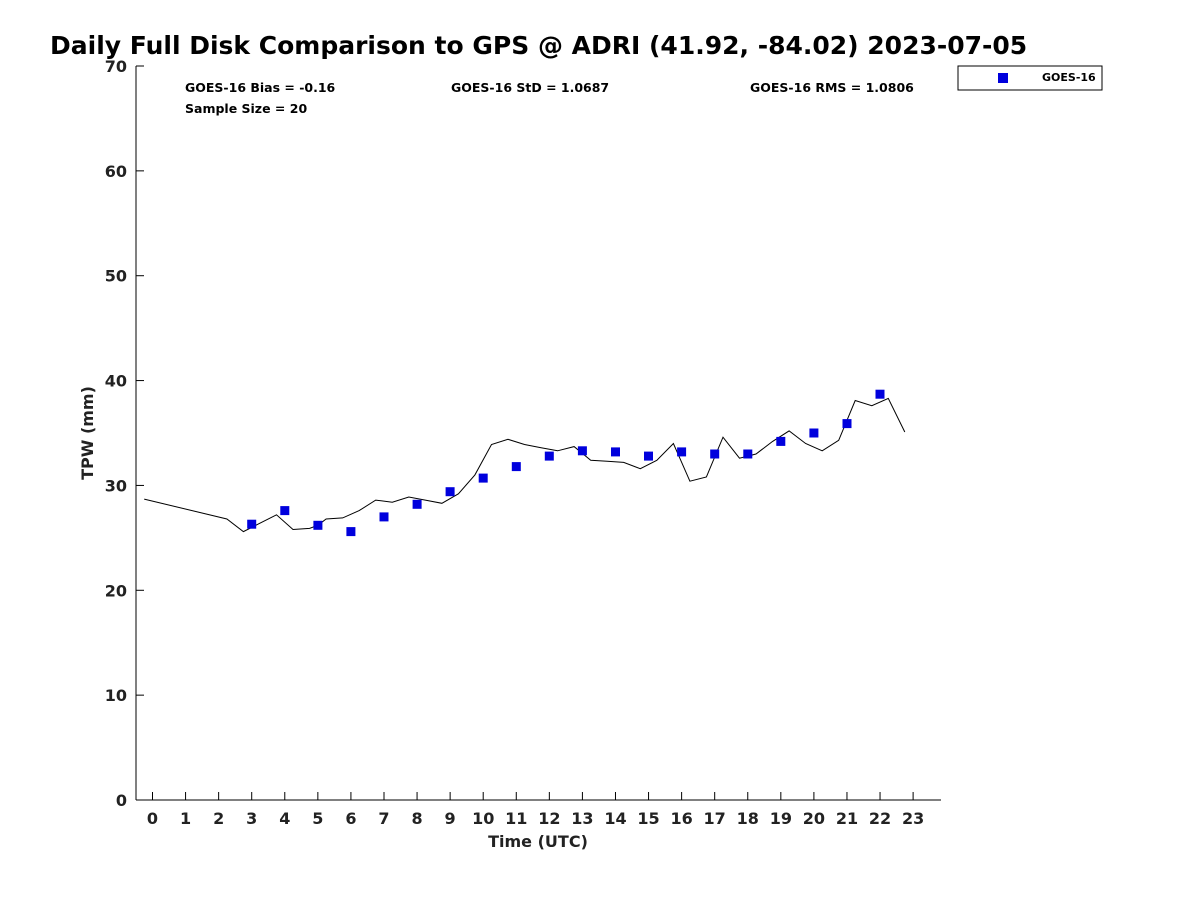  What do you see at coordinates (152, 818) in the screenshot?
I see `x-tick-label: 0` at bounding box center [152, 818].